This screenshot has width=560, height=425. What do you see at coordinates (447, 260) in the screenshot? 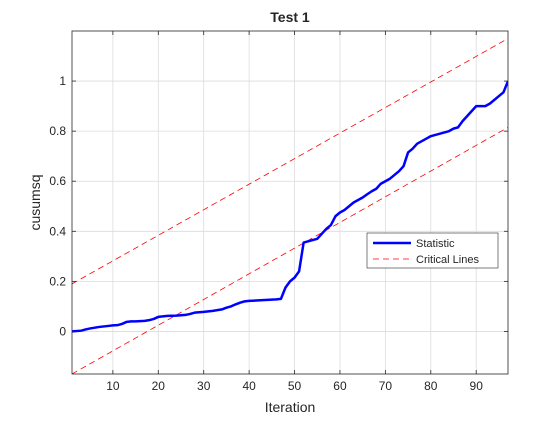
I see `legend-label-critical-lines: Critical Lines` at bounding box center [447, 260].